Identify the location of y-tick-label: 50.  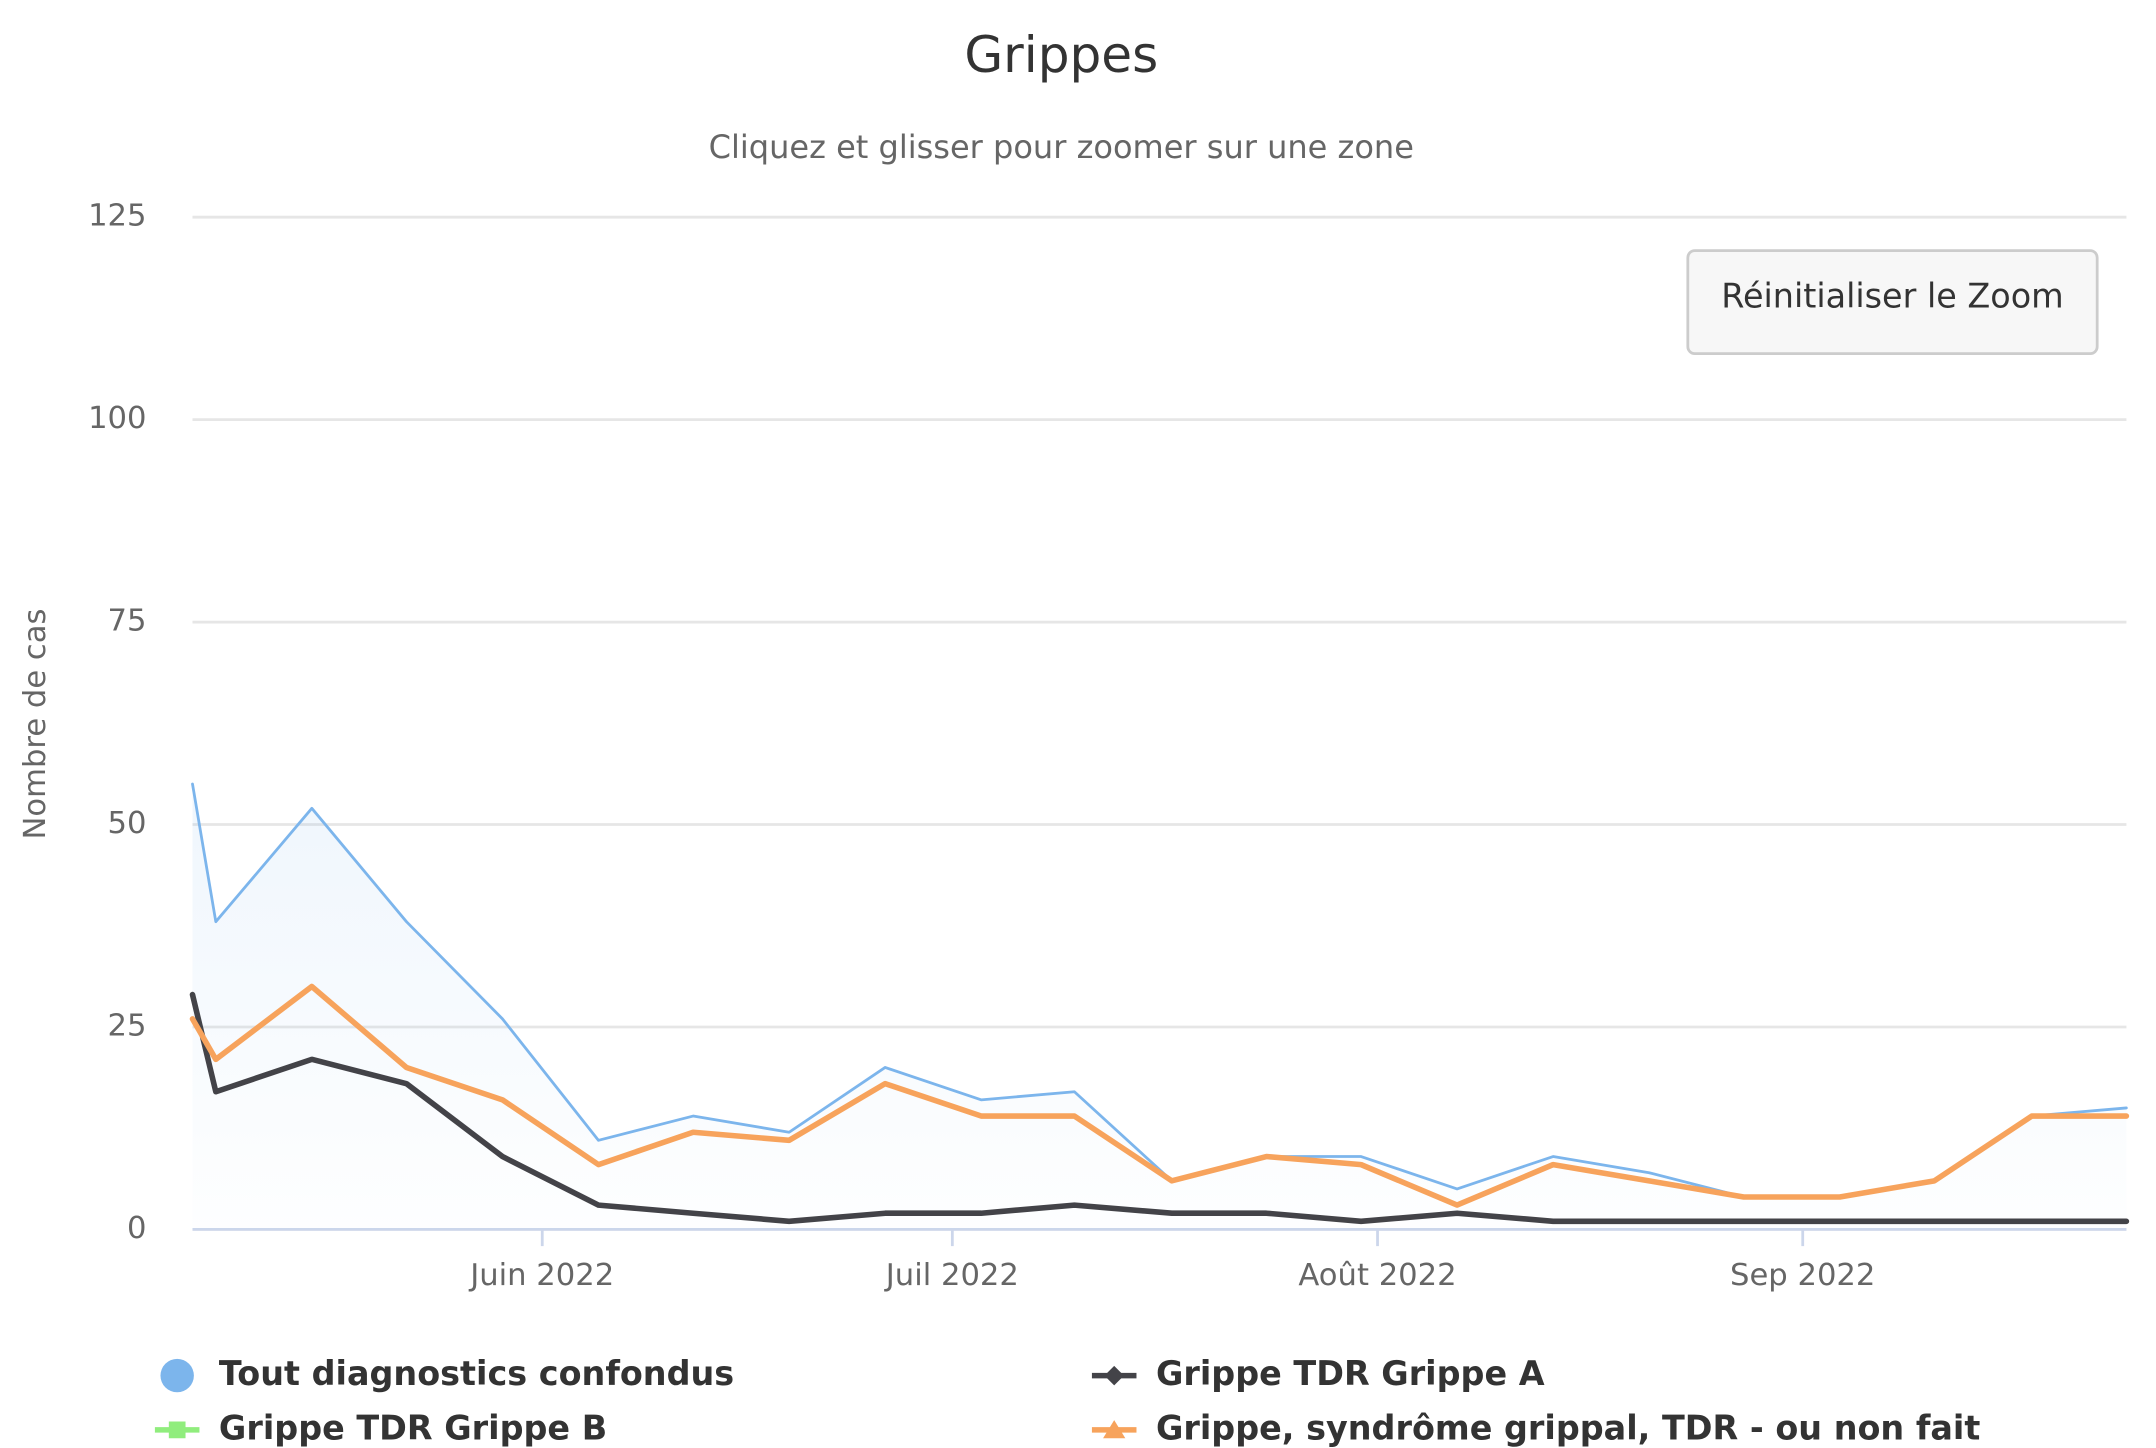
(127, 823).